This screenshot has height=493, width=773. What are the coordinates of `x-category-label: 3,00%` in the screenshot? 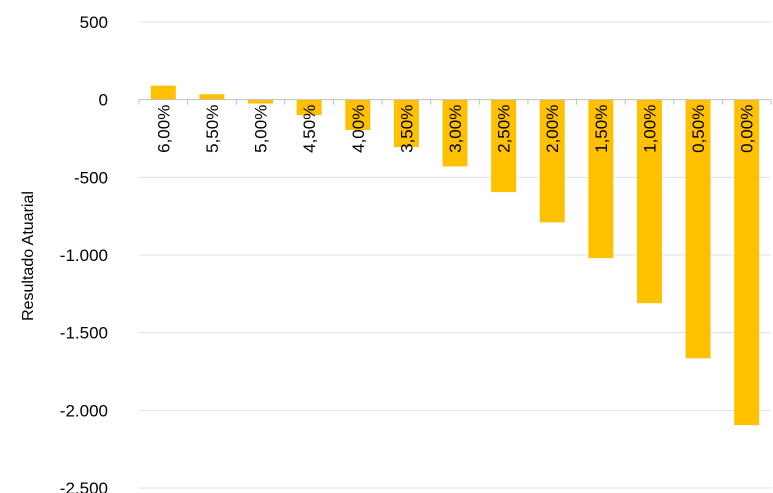 It's located at (455, 129).